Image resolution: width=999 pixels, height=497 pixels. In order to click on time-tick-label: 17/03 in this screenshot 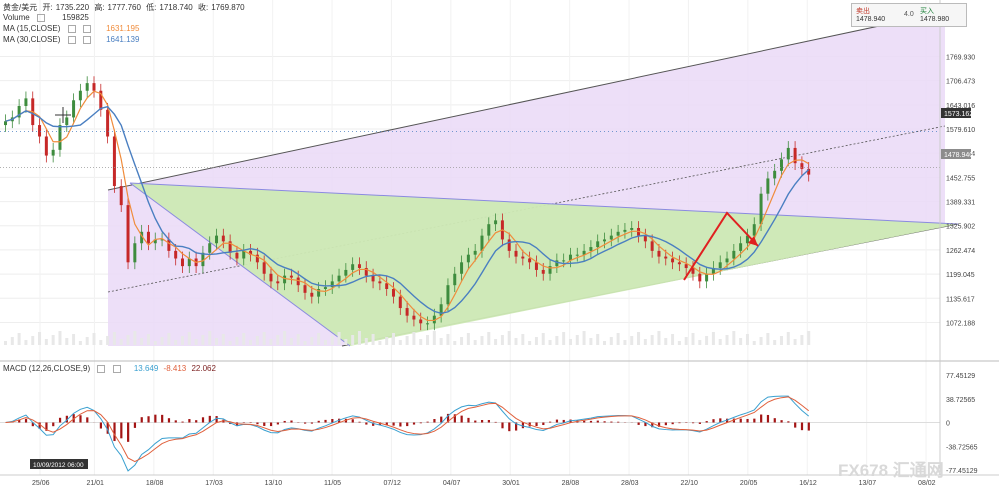, I will do `click(214, 483)`.